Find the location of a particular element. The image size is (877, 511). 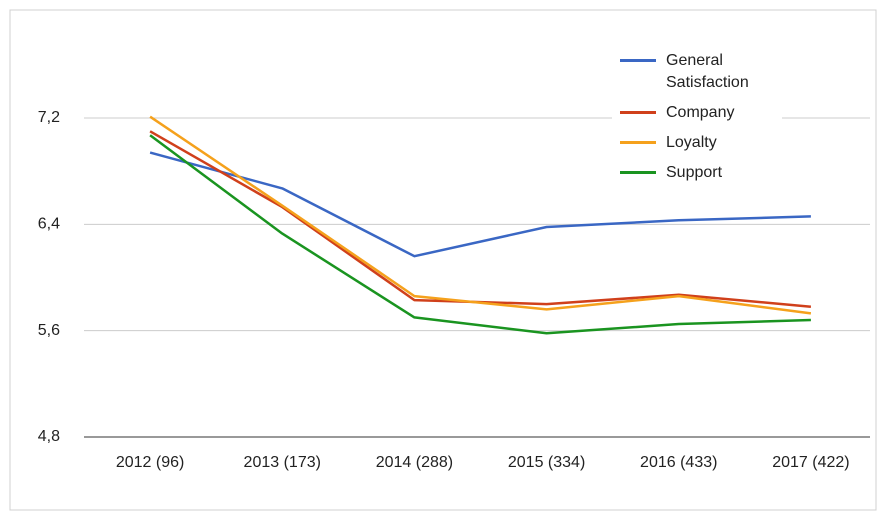

legend-label: Company is located at coordinates (700, 112).